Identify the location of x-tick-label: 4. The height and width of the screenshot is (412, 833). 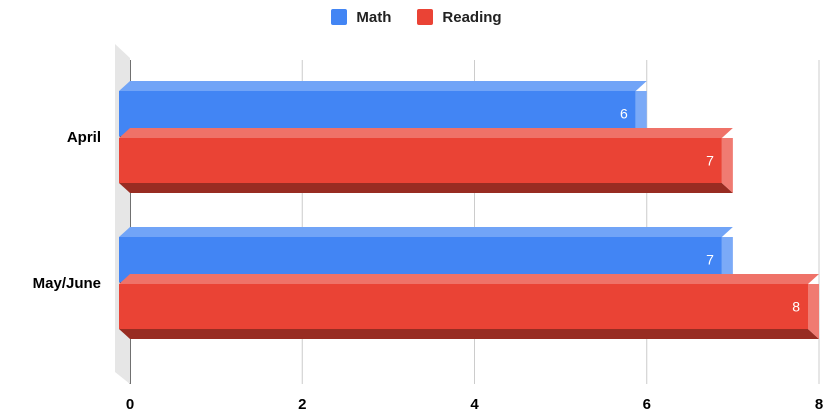
(474, 404).